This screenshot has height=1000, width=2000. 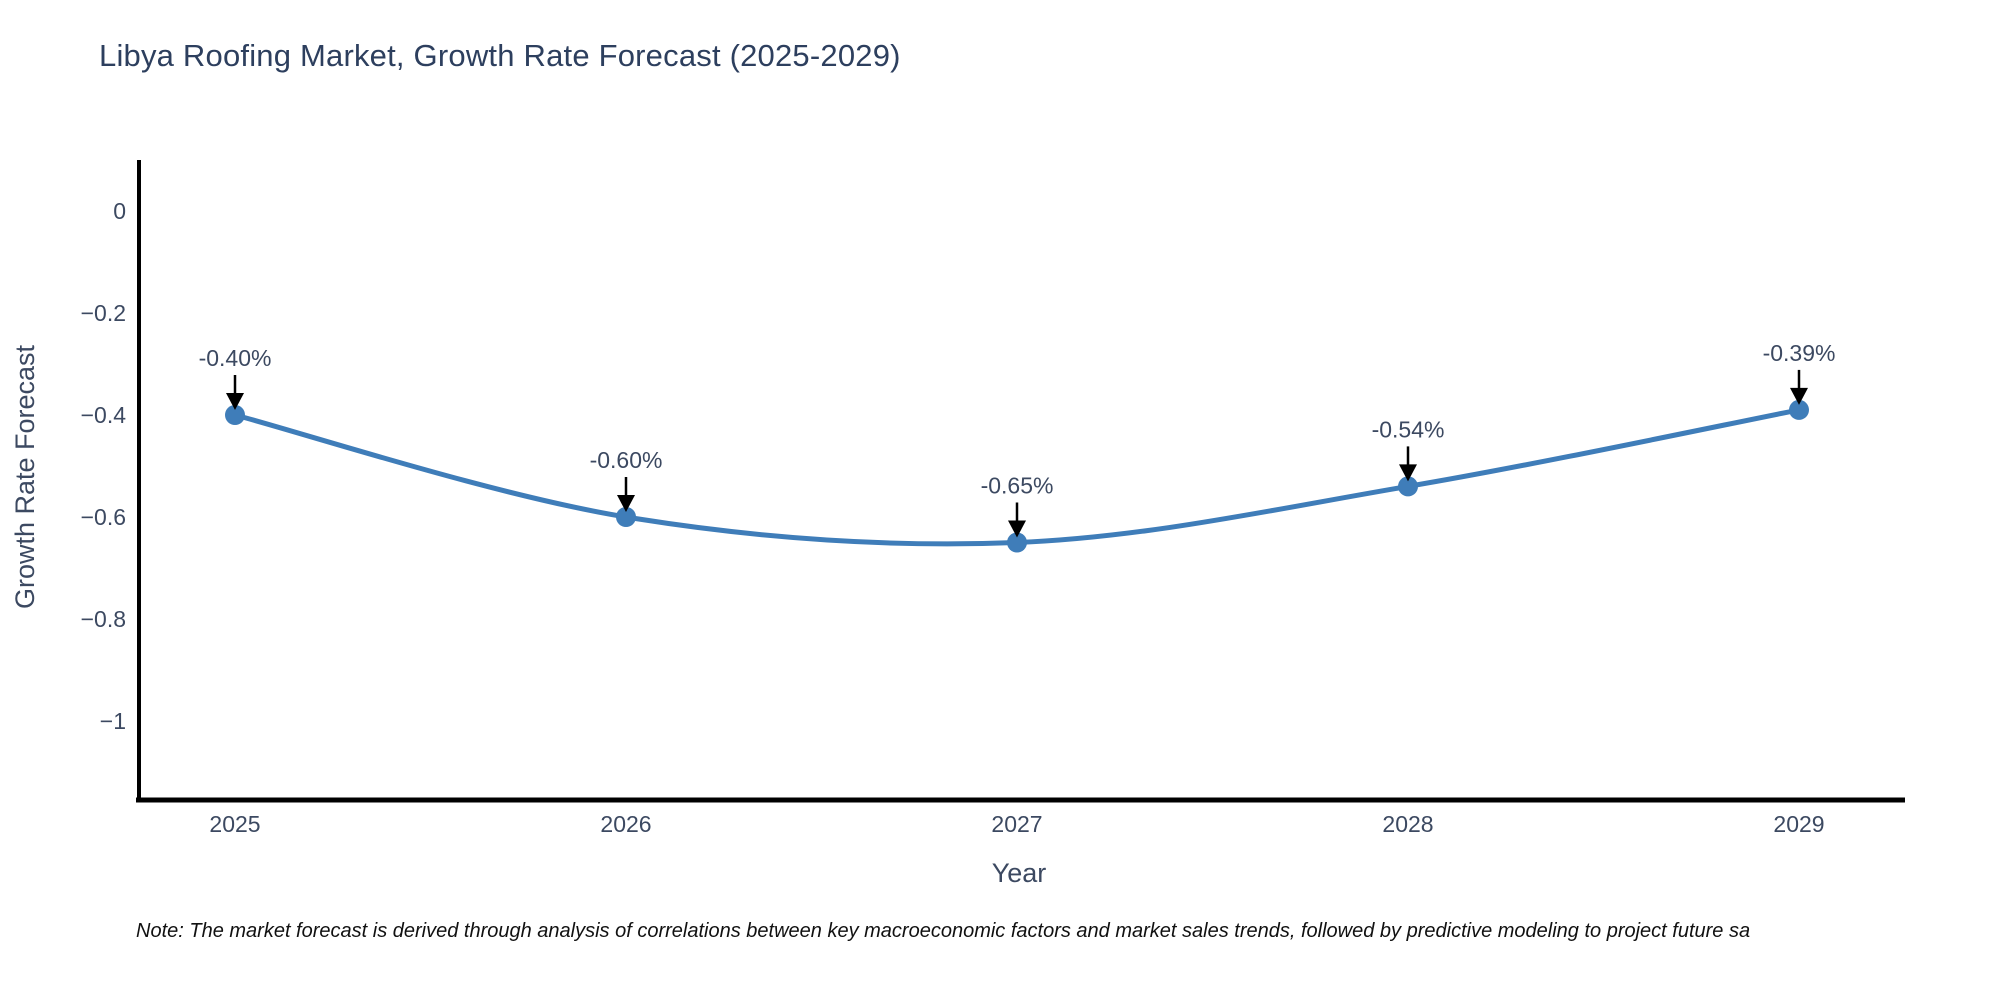 What do you see at coordinates (1408, 429) in the screenshot?
I see `annotation-label: -0.54%` at bounding box center [1408, 429].